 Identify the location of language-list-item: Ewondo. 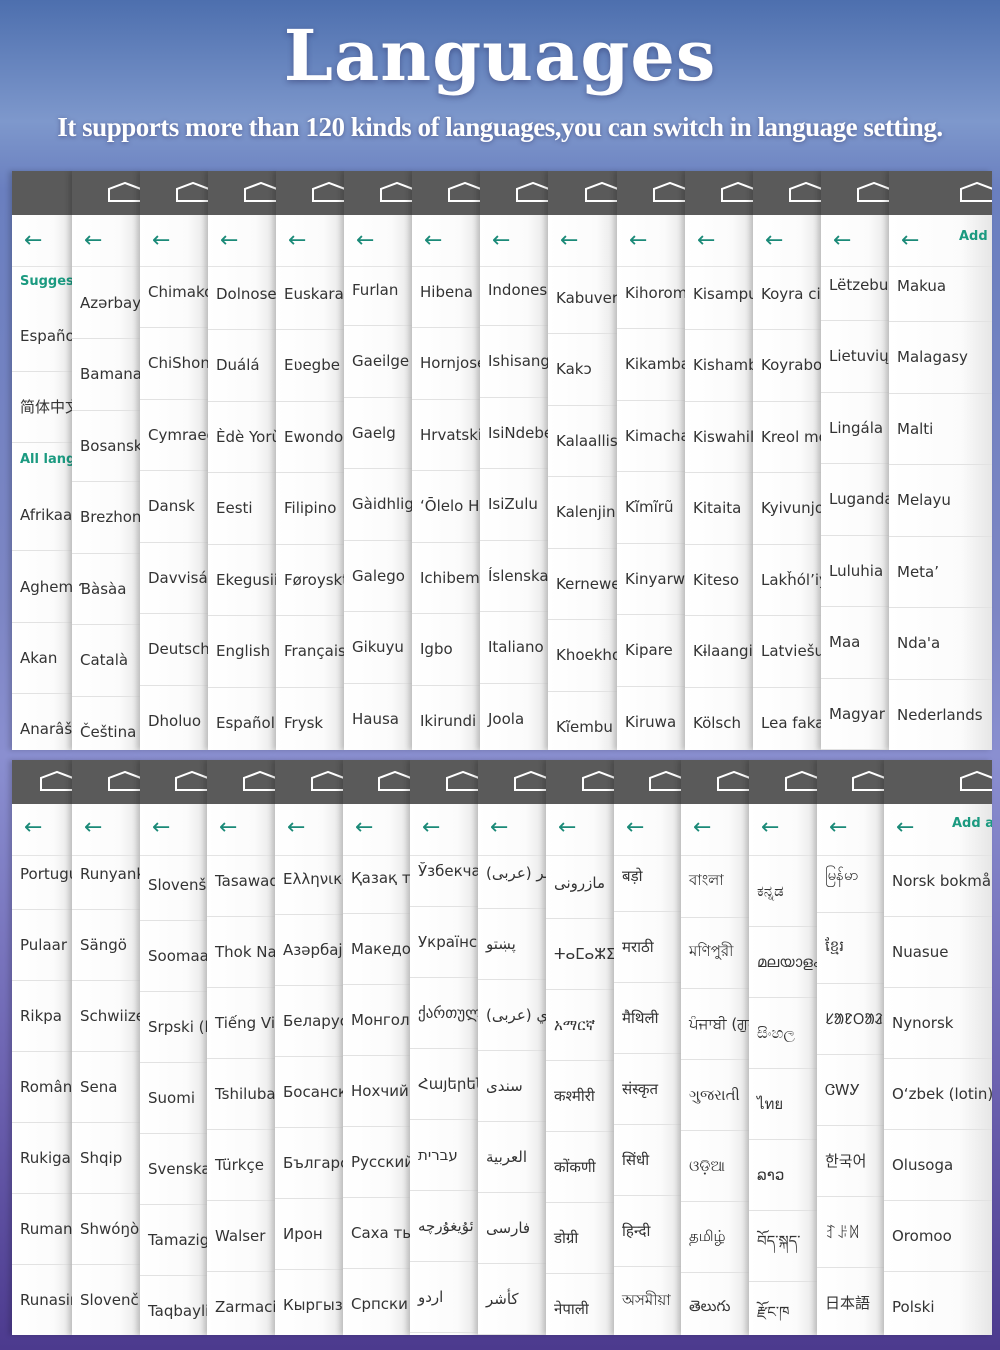
(310, 437).